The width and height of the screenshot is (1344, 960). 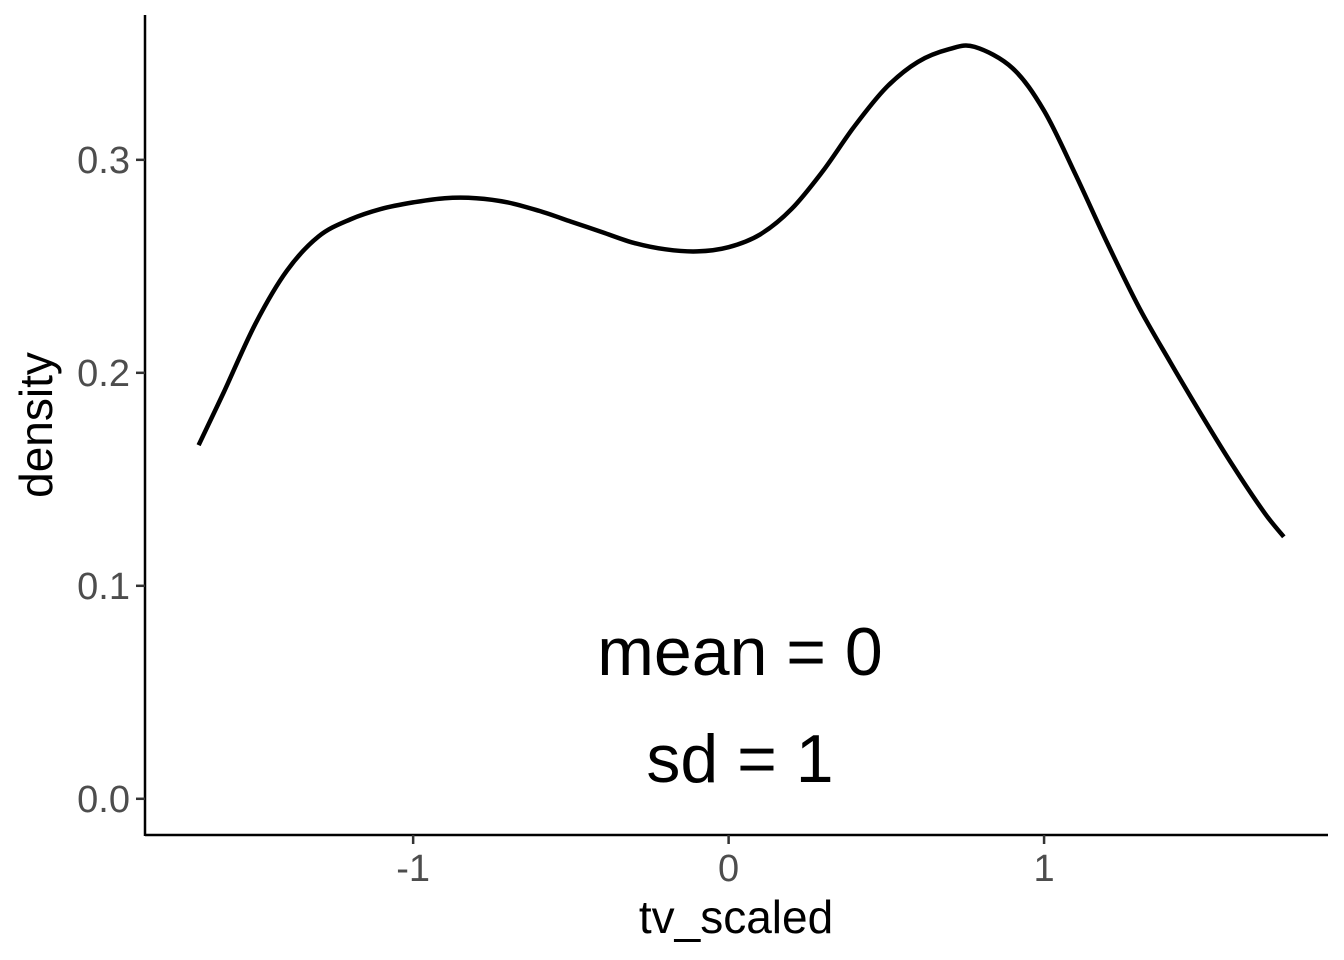 What do you see at coordinates (739, 759) in the screenshot?
I see `annotation-sd: sd = 1` at bounding box center [739, 759].